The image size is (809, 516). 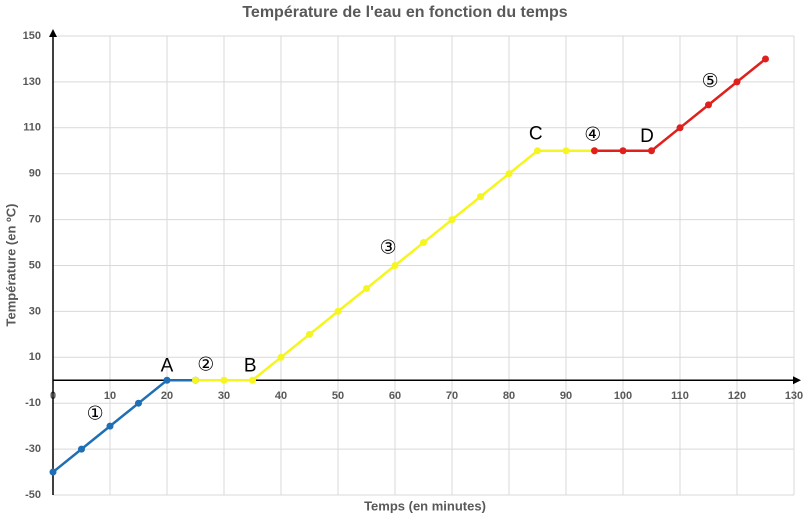 What do you see at coordinates (33, 495) in the screenshot?
I see `y-tick-label: -50` at bounding box center [33, 495].